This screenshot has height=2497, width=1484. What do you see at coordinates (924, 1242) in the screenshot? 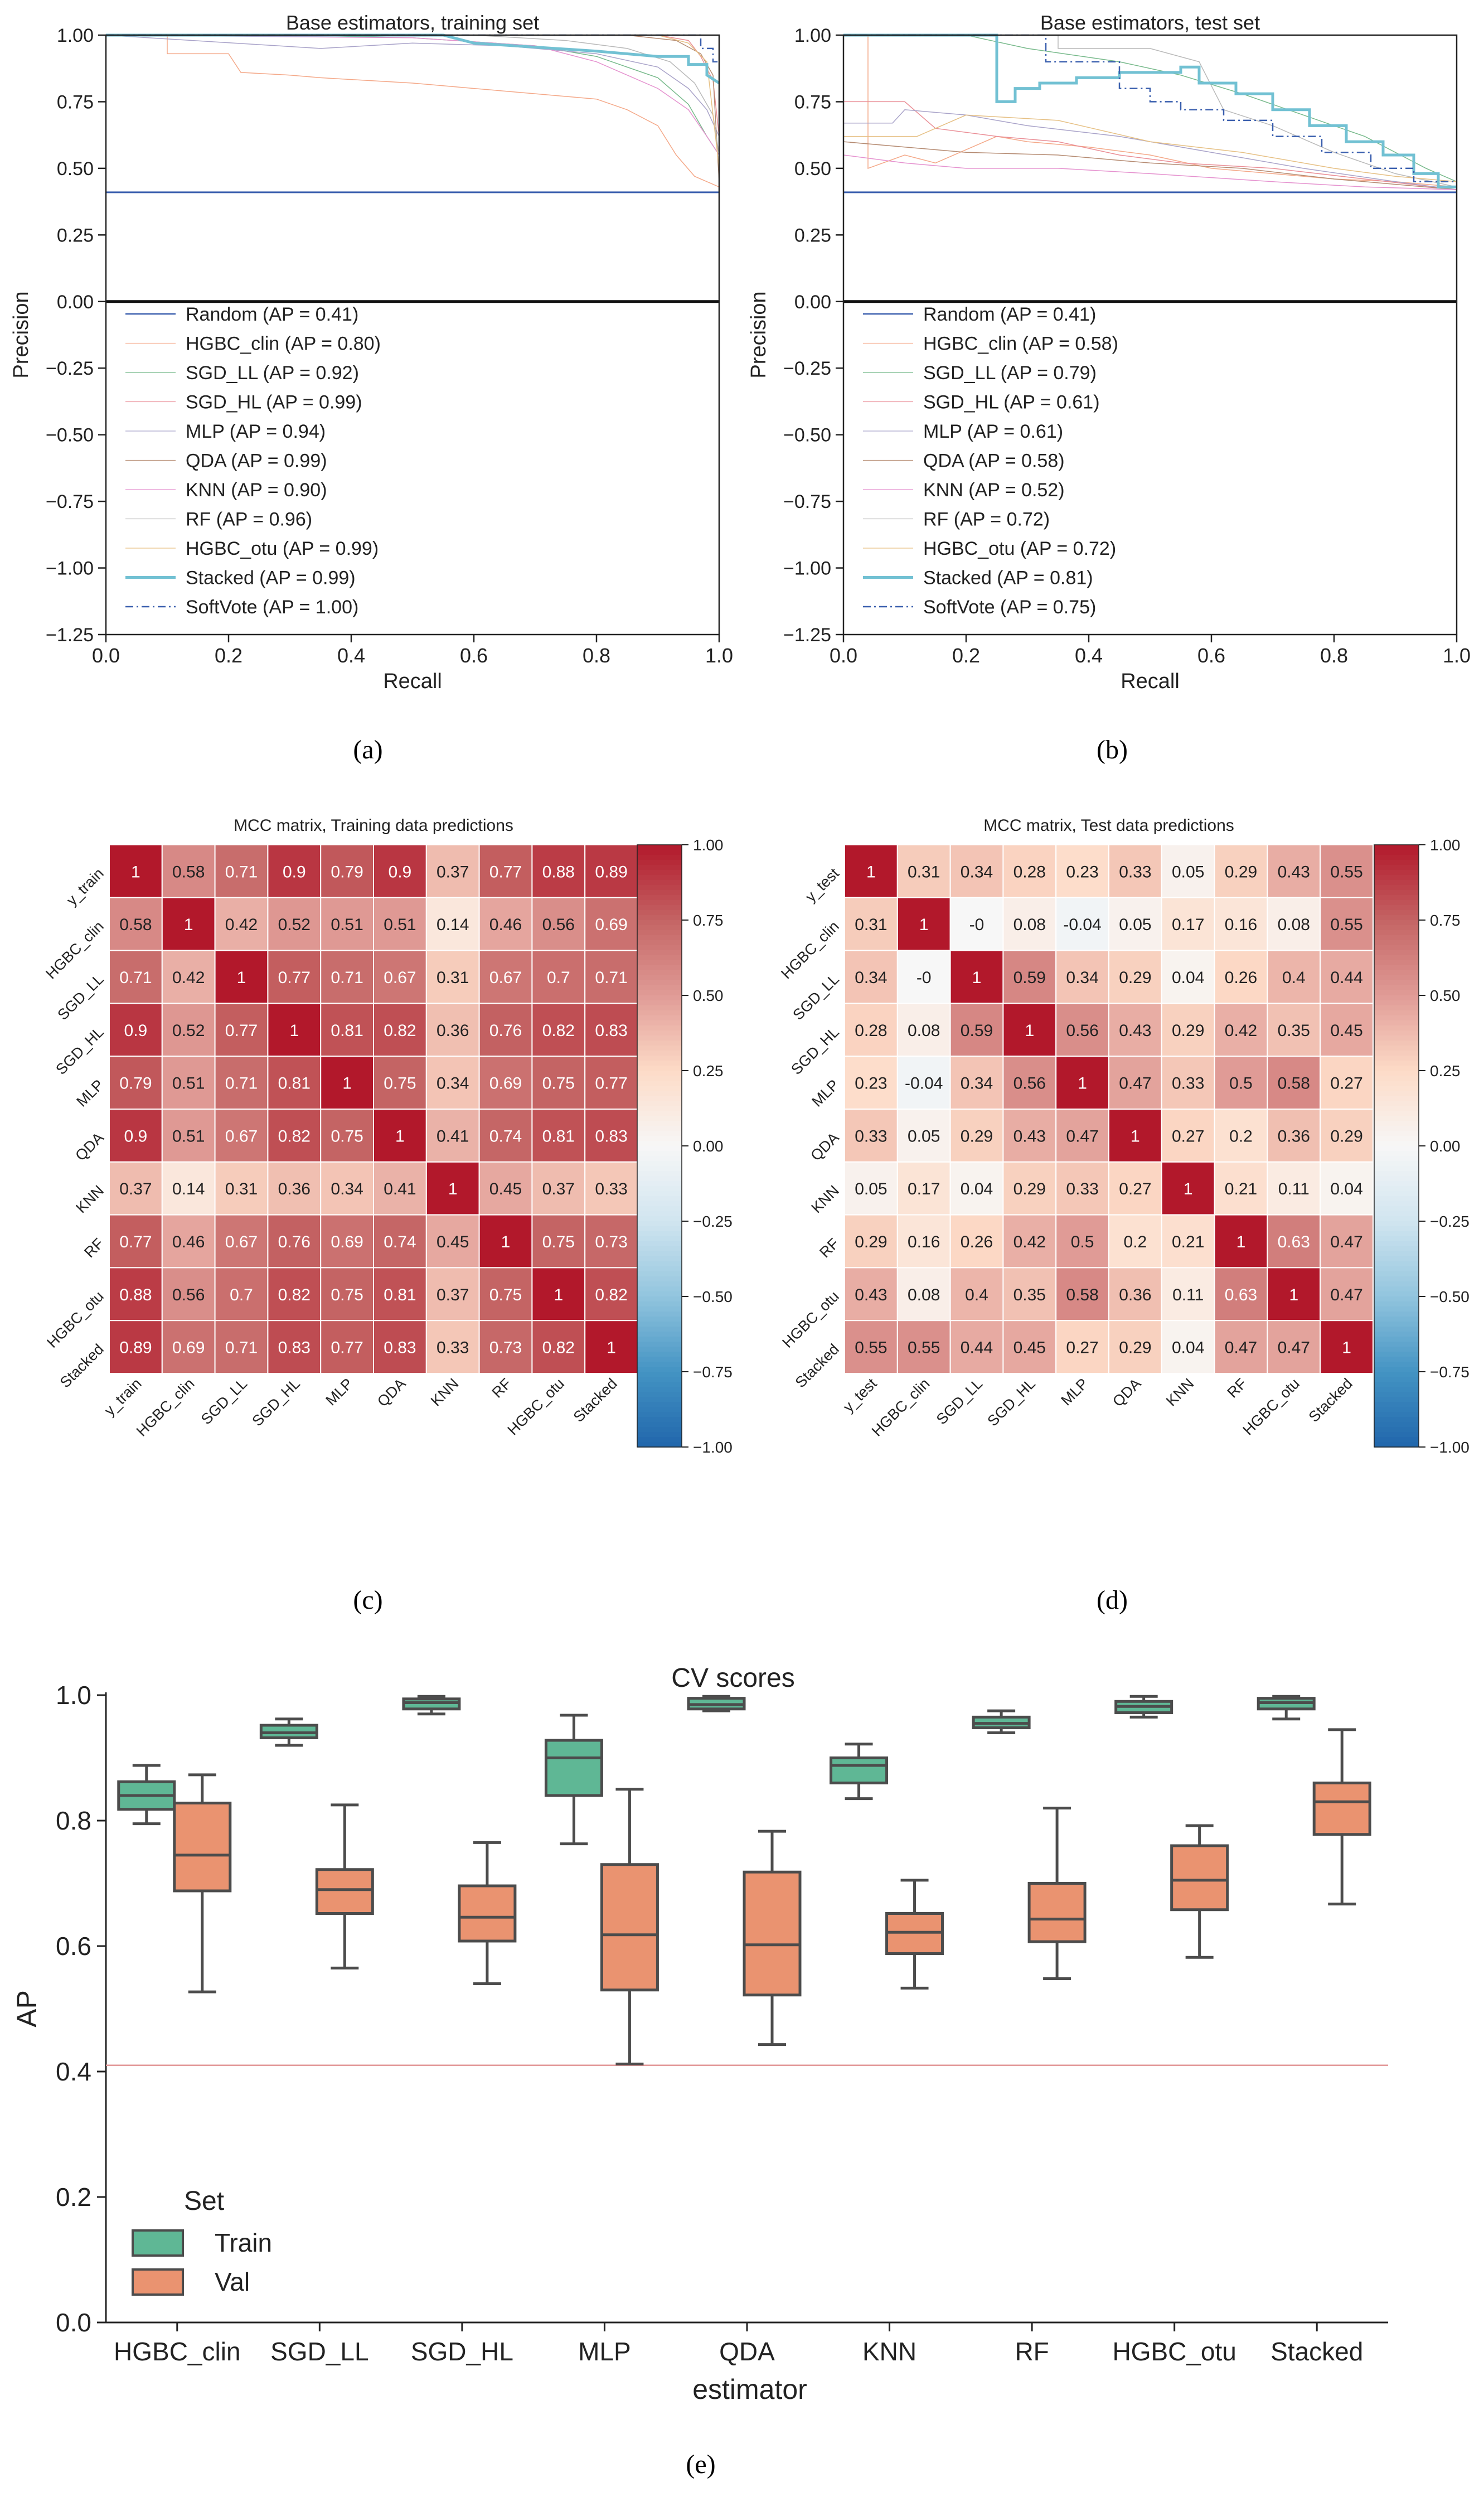
I see `heatmap-cell-value: 0.16` at bounding box center [924, 1242].